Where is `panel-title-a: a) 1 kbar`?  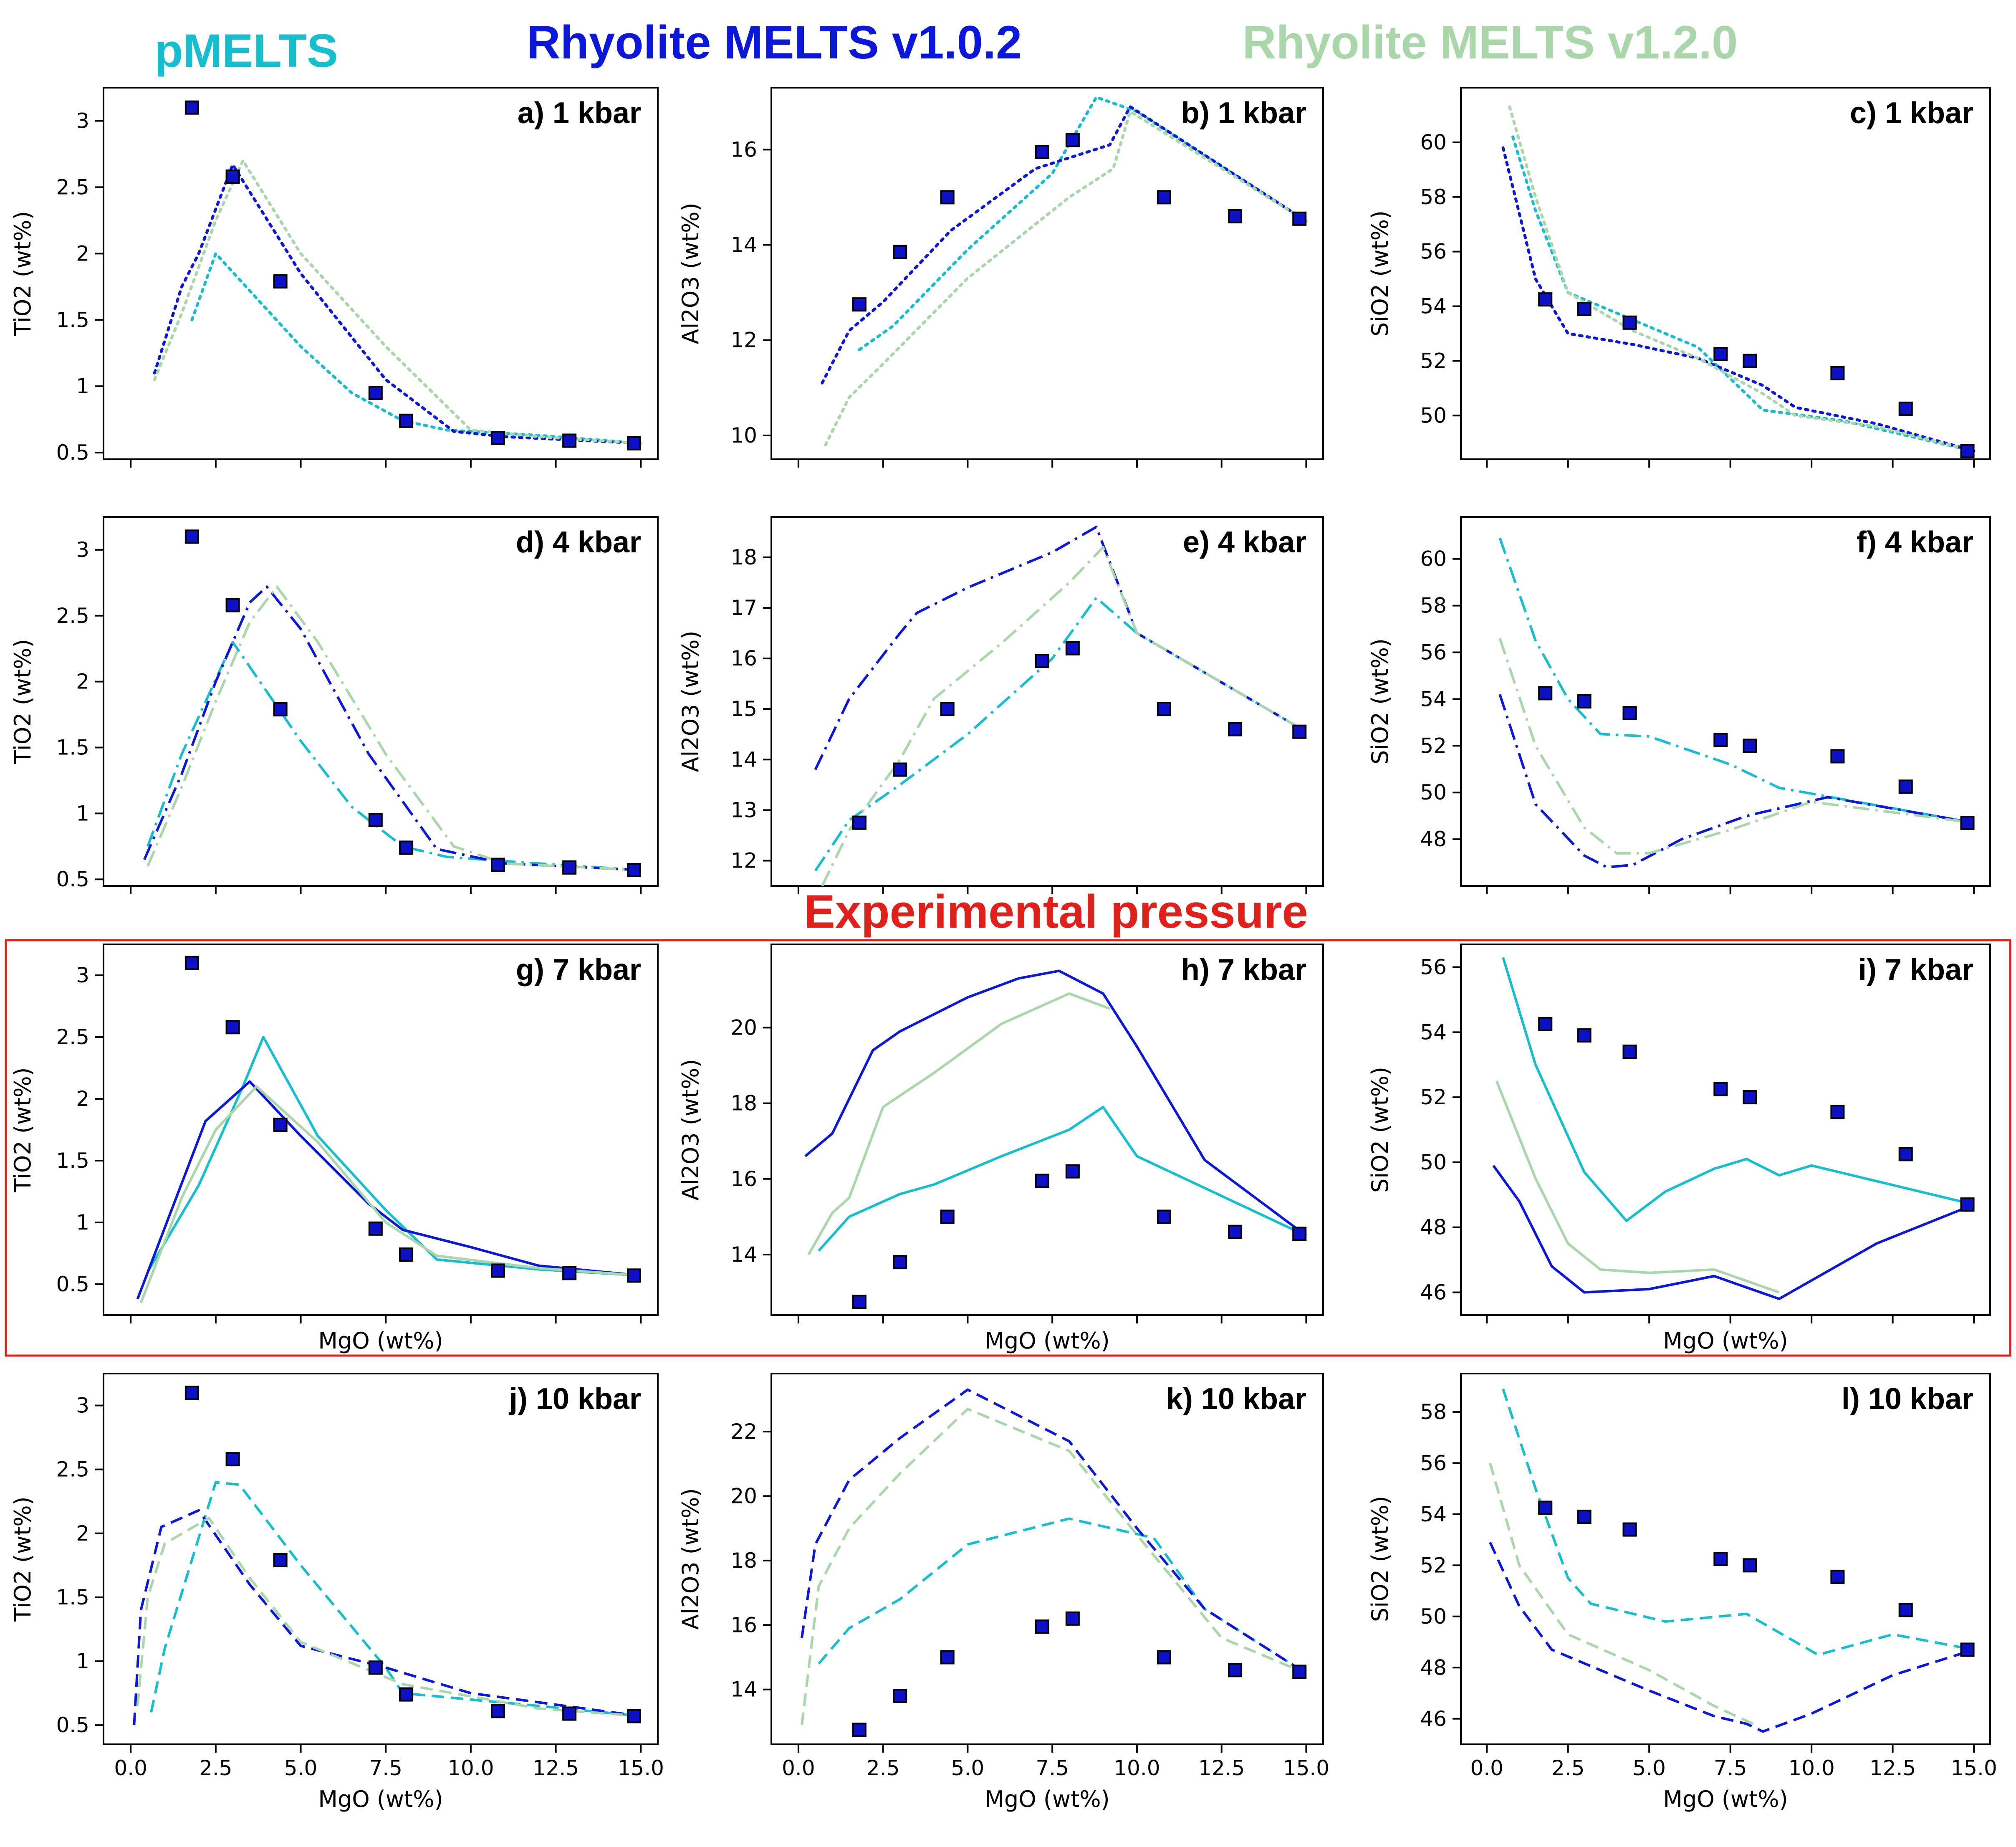
panel-title-a: a) 1 kbar is located at coordinates (579, 113).